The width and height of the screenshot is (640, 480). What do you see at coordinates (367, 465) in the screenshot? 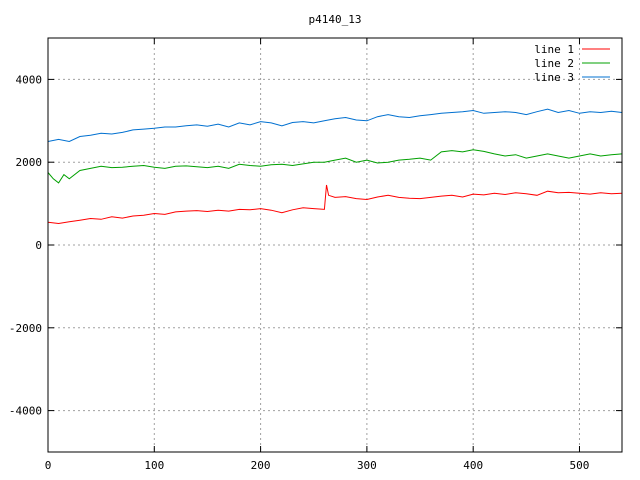
I see `x-tick-label: 300` at bounding box center [367, 465].